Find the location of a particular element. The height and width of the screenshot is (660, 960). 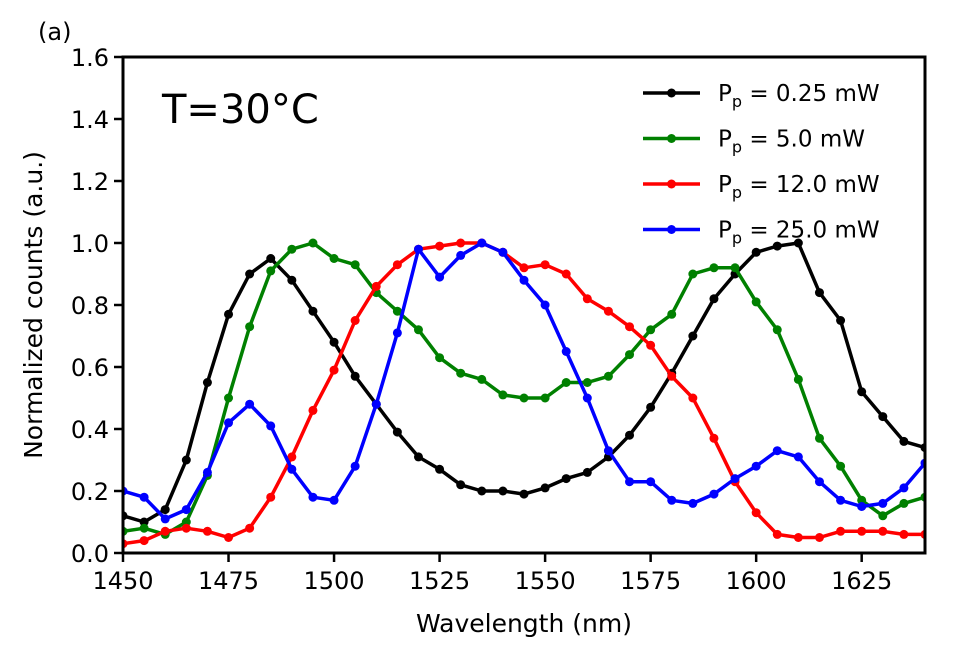

x-tick-label: 1550 is located at coordinates (545, 581).